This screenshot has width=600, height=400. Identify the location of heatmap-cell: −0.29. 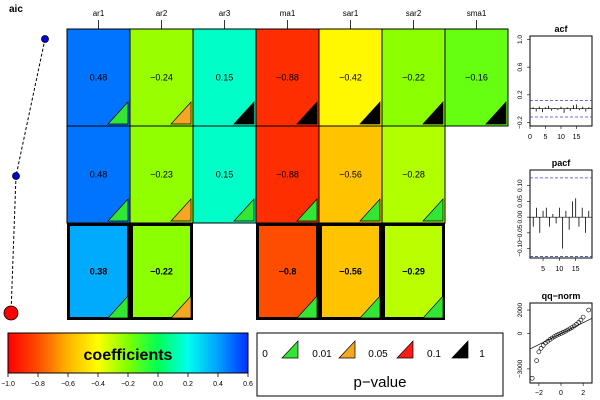
(413, 271).